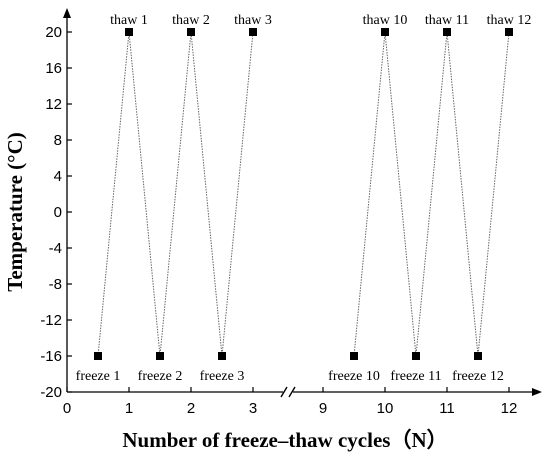 This screenshot has width=550, height=456. I want to click on y-tick-label: -8, so click(55, 284).